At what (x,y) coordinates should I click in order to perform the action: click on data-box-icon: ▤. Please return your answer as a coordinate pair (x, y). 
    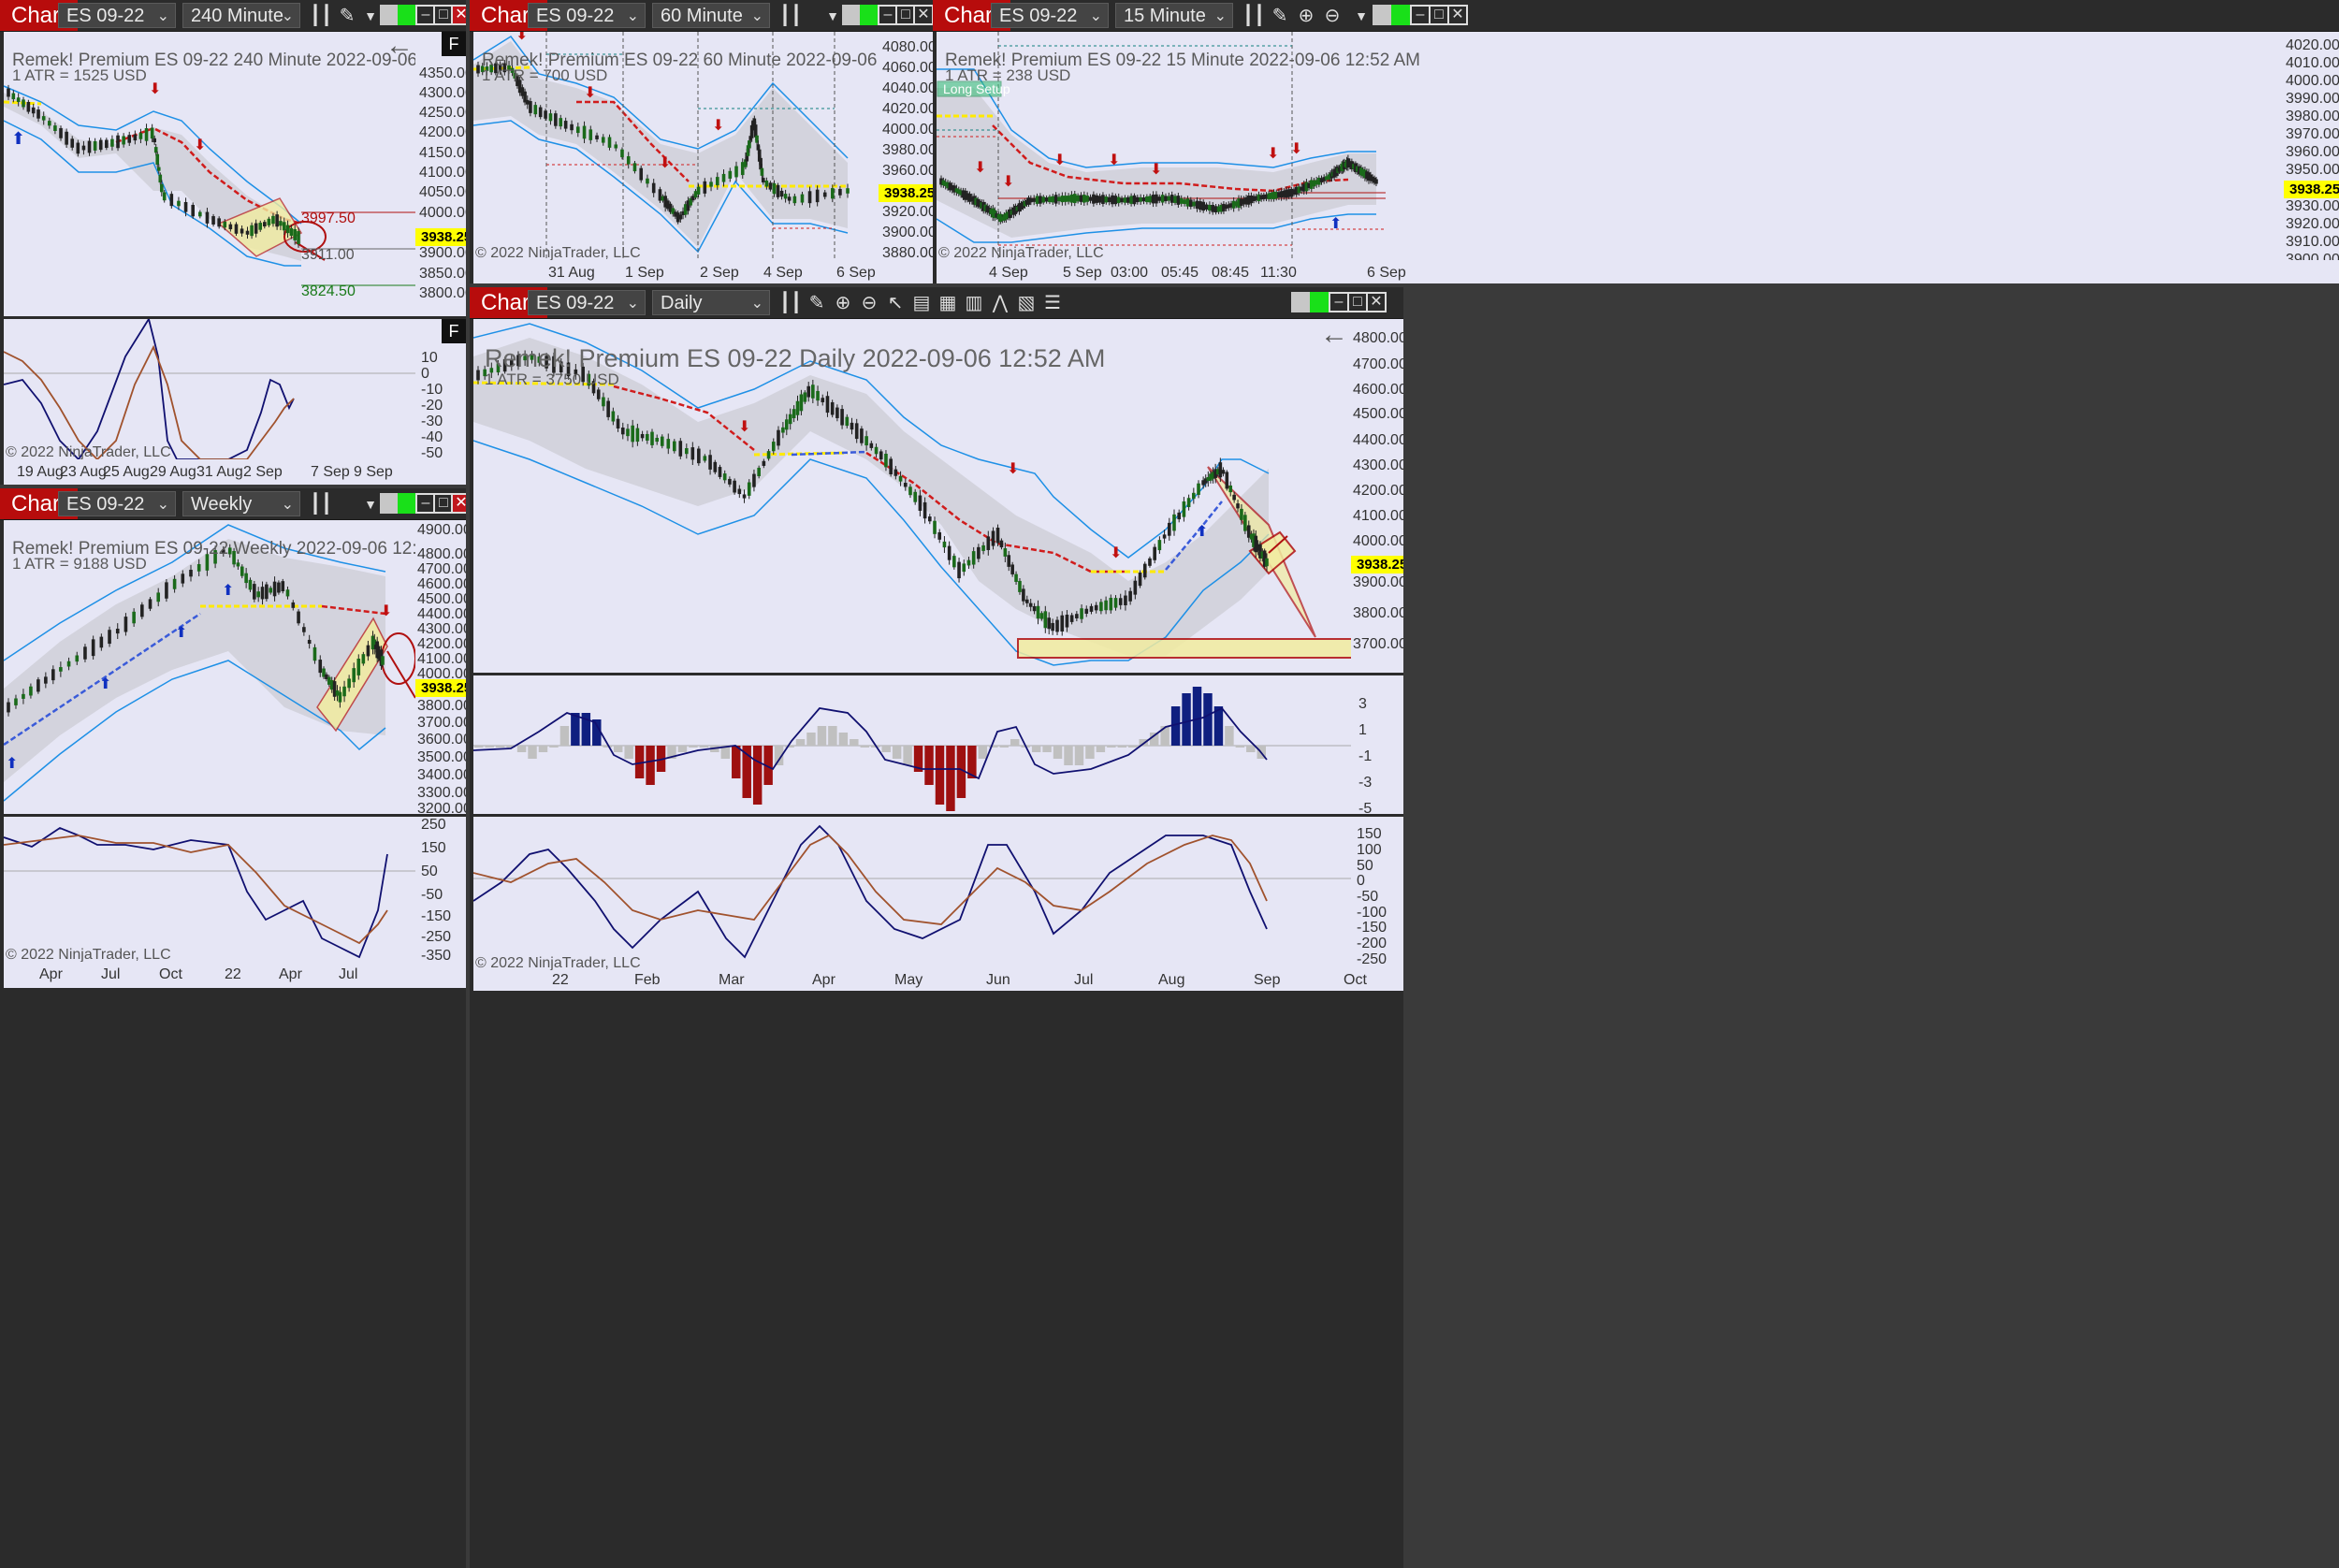
    Looking at the image, I should click on (921, 303).